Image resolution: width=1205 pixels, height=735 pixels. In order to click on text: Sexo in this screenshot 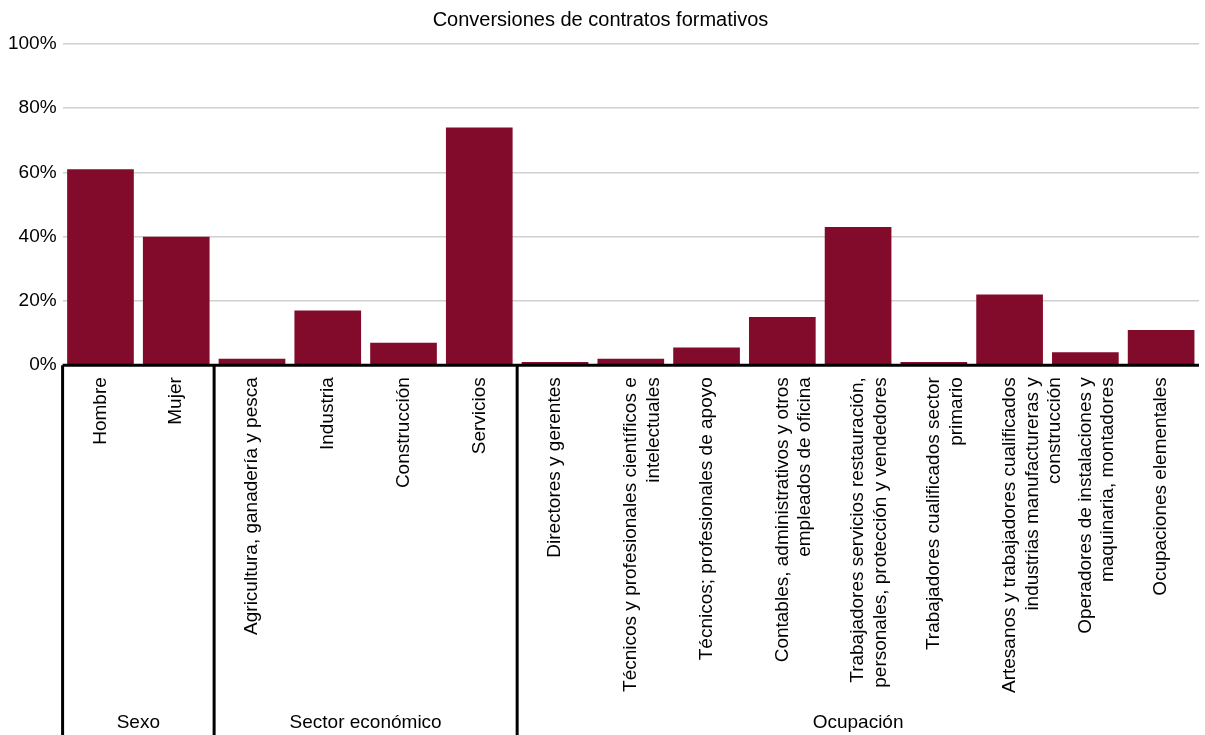, I will do `click(138, 721)`.